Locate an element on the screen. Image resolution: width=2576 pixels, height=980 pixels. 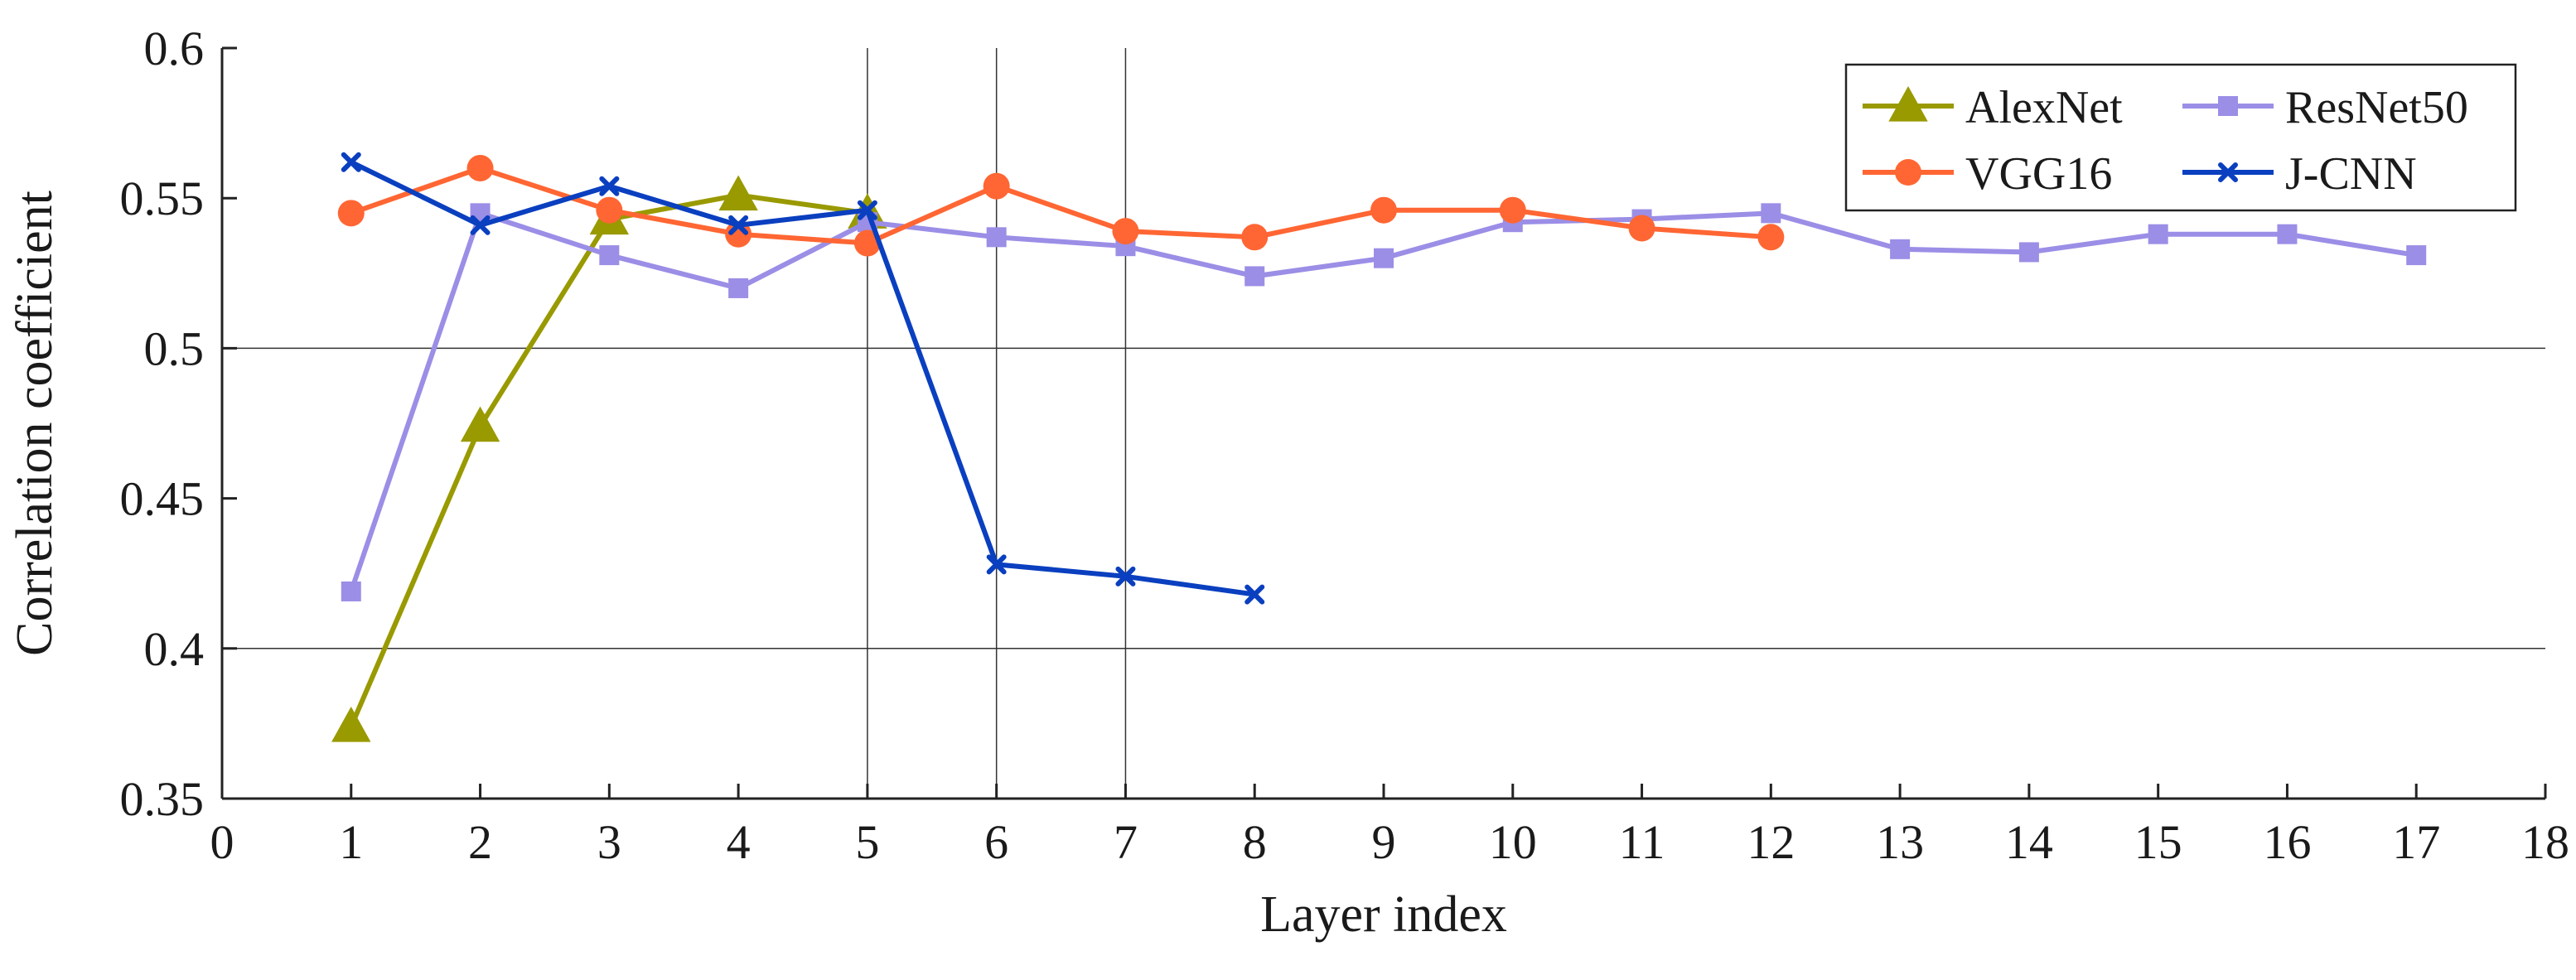
x-axis-label: Layer index is located at coordinates (1383, 914).